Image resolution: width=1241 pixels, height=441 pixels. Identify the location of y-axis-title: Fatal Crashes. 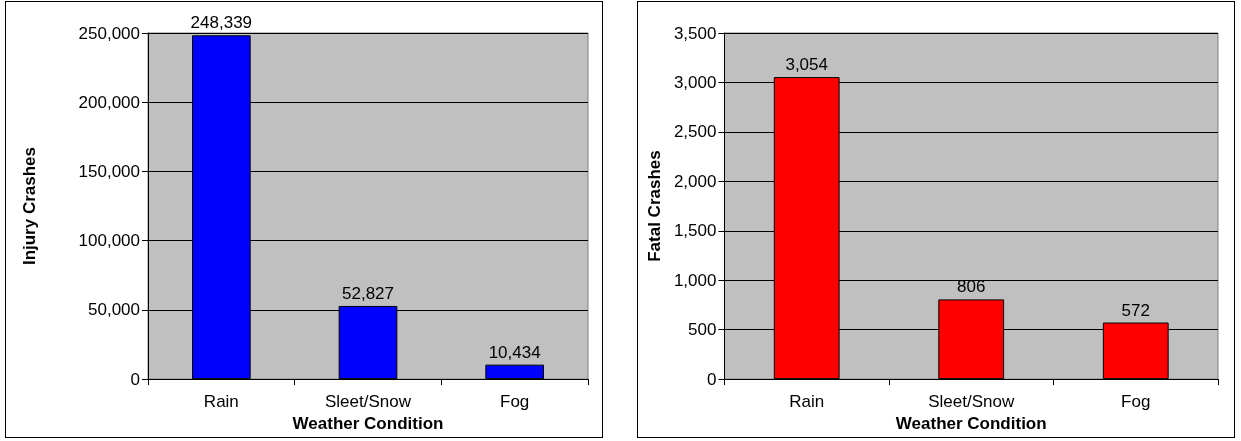
(654, 206).